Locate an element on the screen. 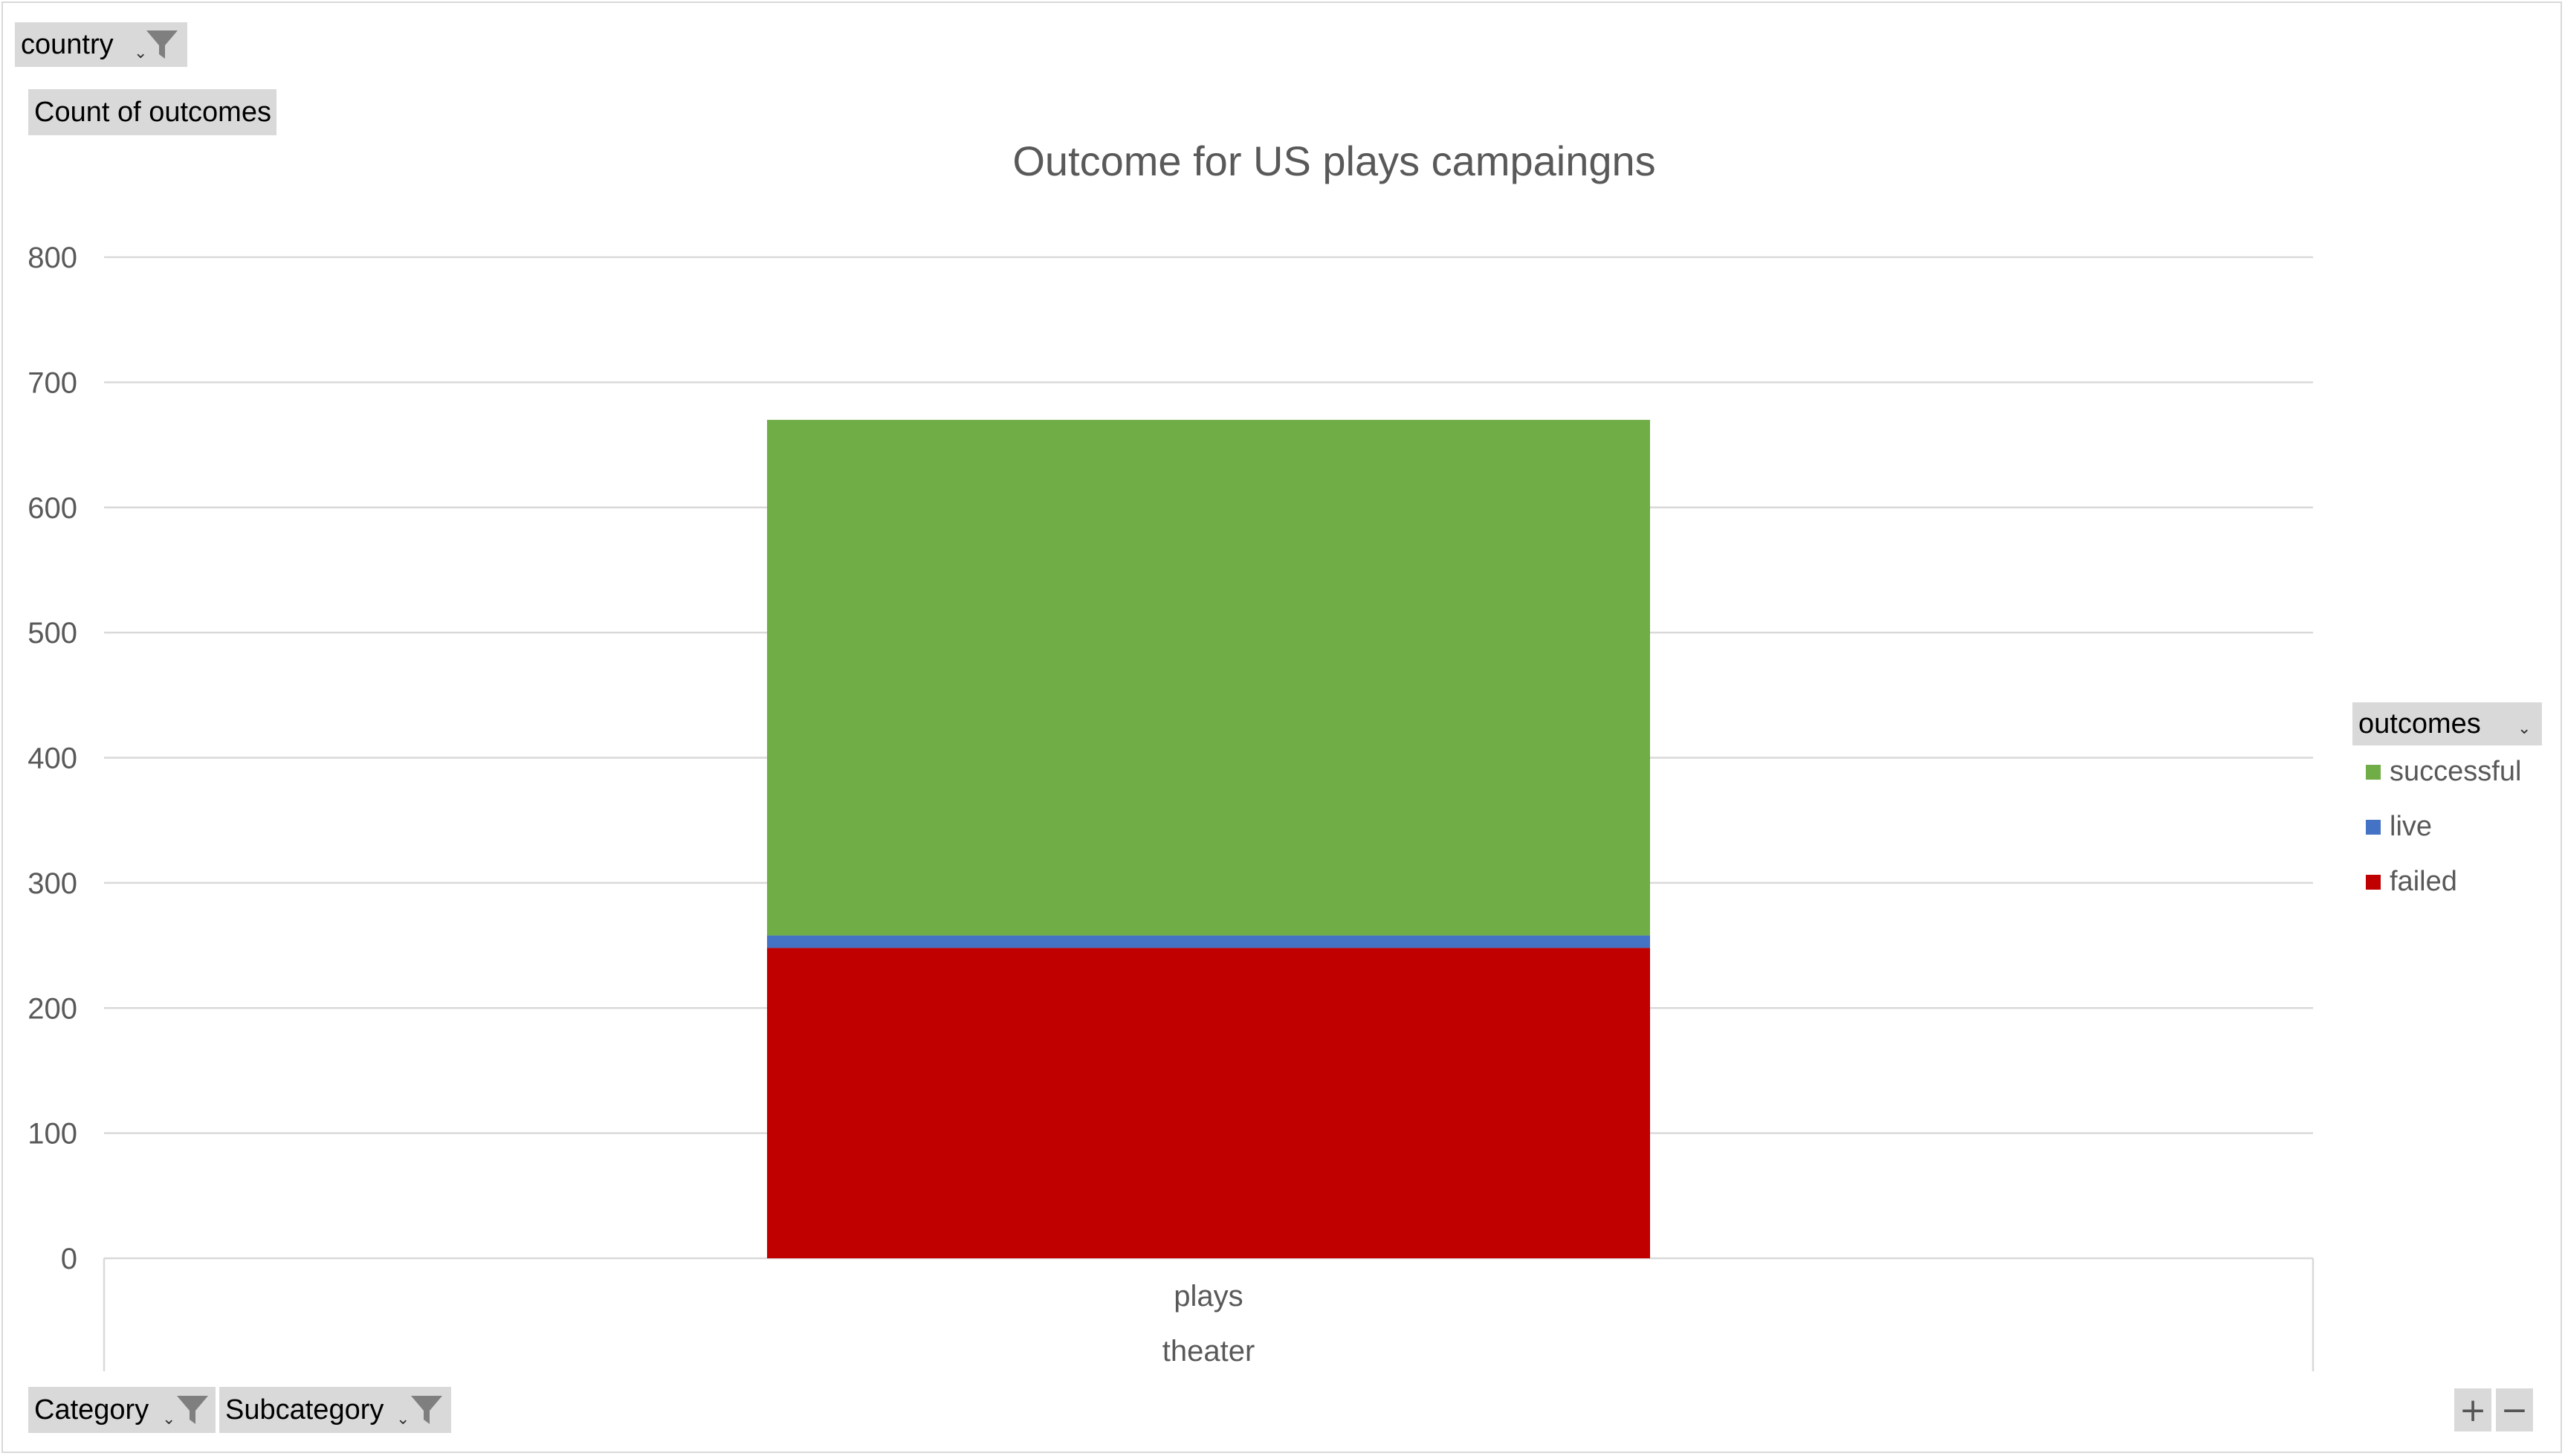  subcategory-filter-label: Subcategory is located at coordinates (304, 1410).